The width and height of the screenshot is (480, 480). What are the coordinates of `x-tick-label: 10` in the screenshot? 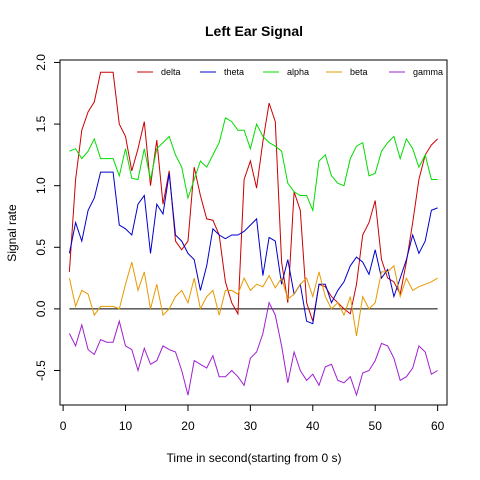 It's located at (126, 426).